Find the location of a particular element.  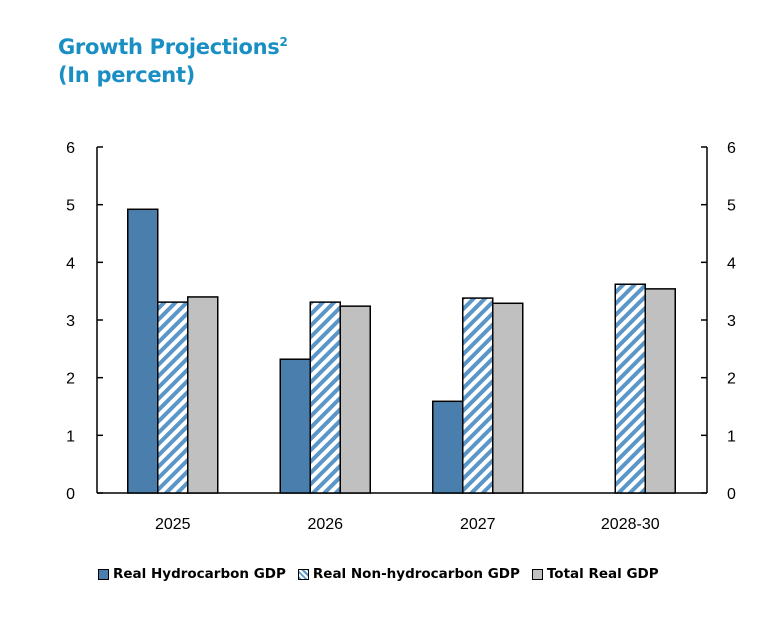

y-tick-label-right: 6 is located at coordinates (731, 148).